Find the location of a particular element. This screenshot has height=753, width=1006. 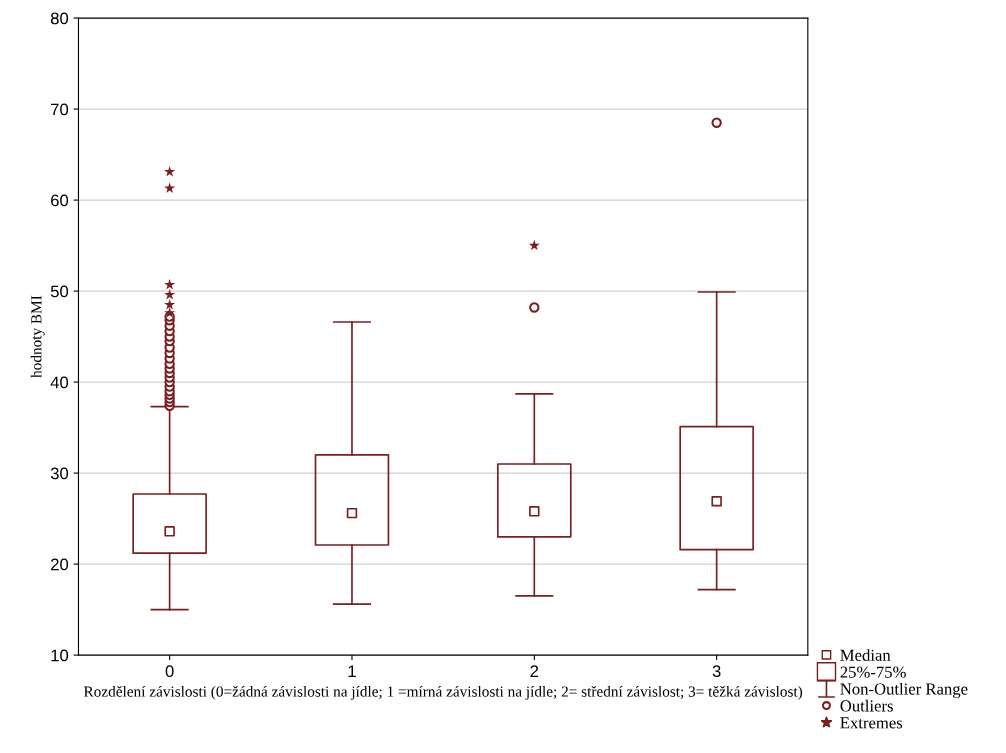

x-axis-title: Rozdělení závislosti (0=žádná závislosti na jídle; 1 =mírná závislosti na jídle; 2= střední závislost; 3= těžká závislost) is located at coordinates (443, 692).